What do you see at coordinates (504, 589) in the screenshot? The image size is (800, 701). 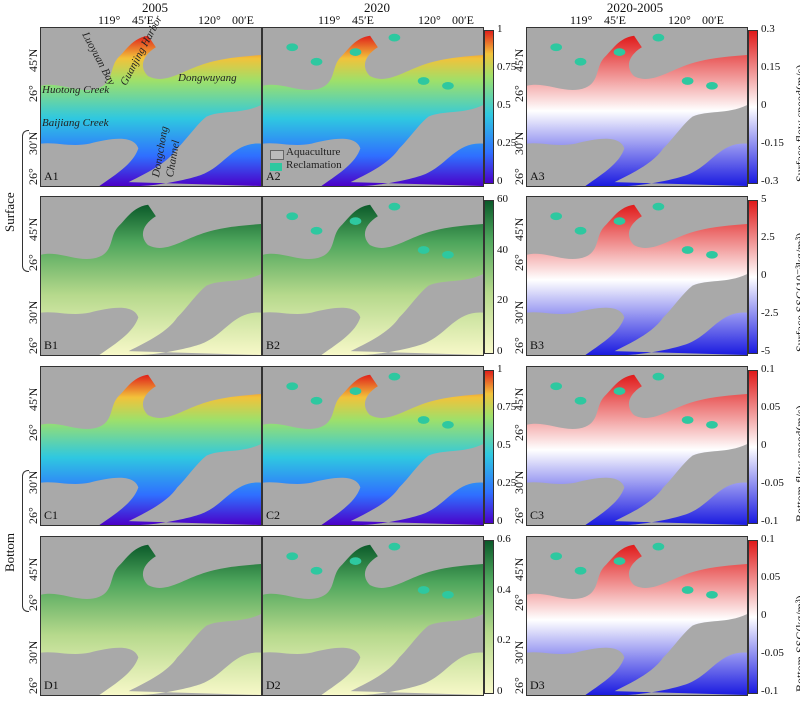 I see `colorbar-tick: 0.4` at bounding box center [504, 589].